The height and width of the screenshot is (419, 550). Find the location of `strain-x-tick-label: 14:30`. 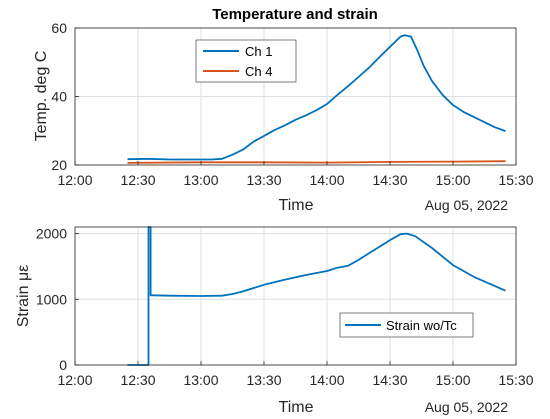

strain-x-tick-label: 14:30 is located at coordinates (389, 380).